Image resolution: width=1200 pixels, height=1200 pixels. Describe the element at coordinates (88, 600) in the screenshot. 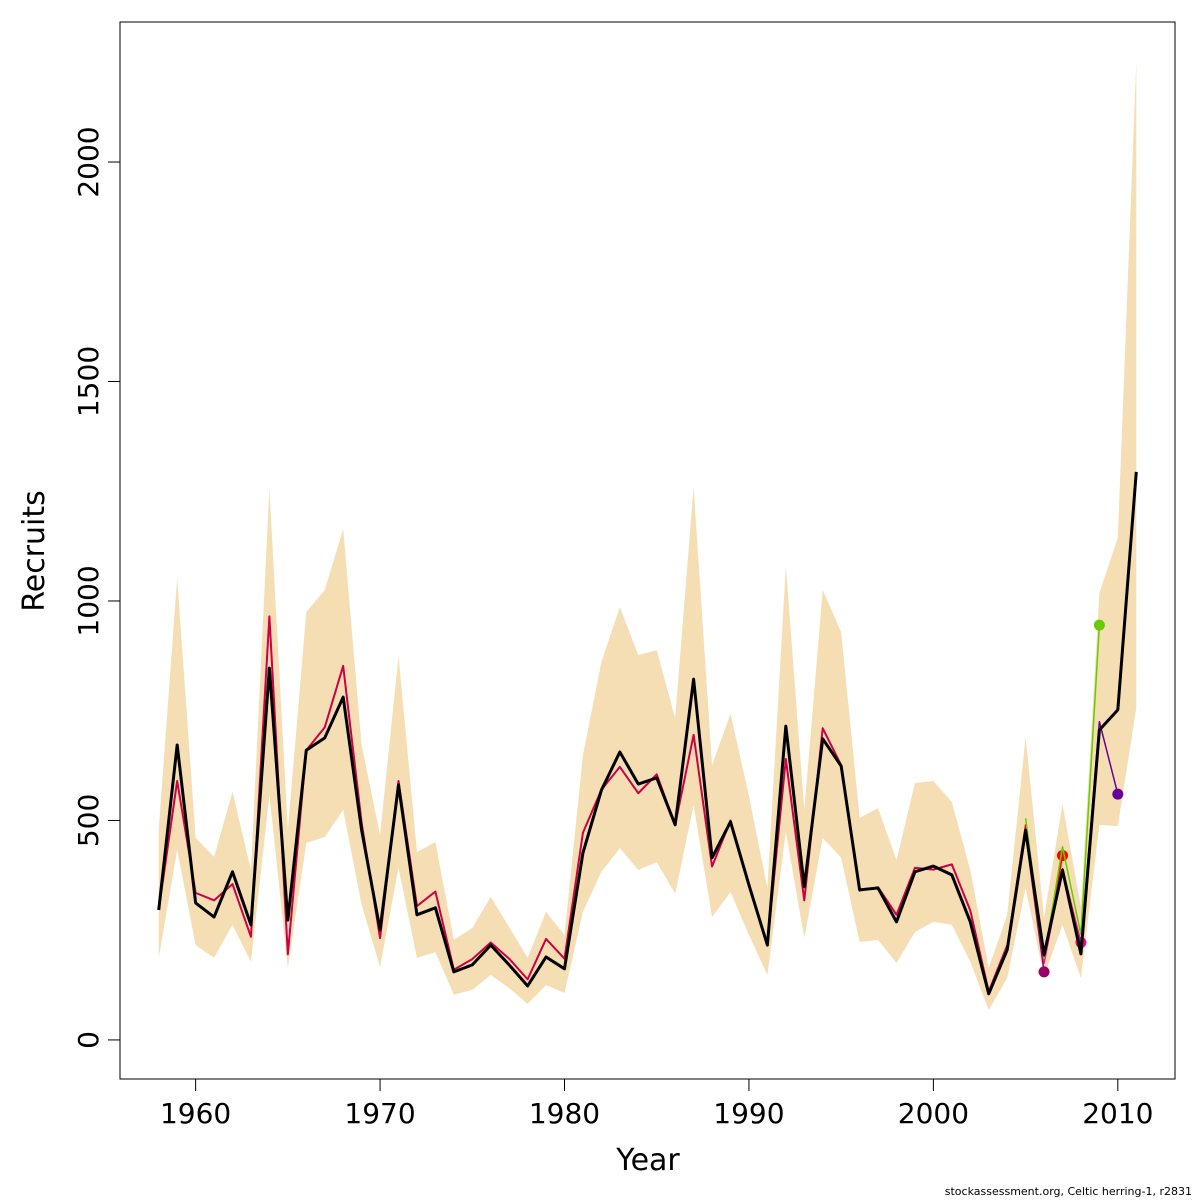

I see `y-tick-label: 1000` at that location.